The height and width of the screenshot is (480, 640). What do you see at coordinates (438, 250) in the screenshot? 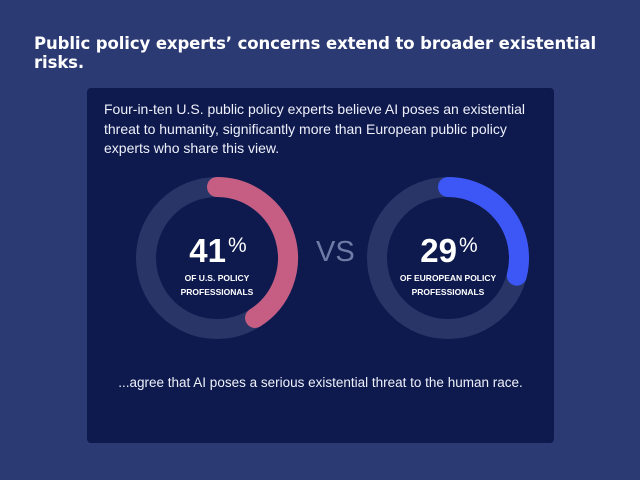
I see `eu-percentage-number: 29` at bounding box center [438, 250].